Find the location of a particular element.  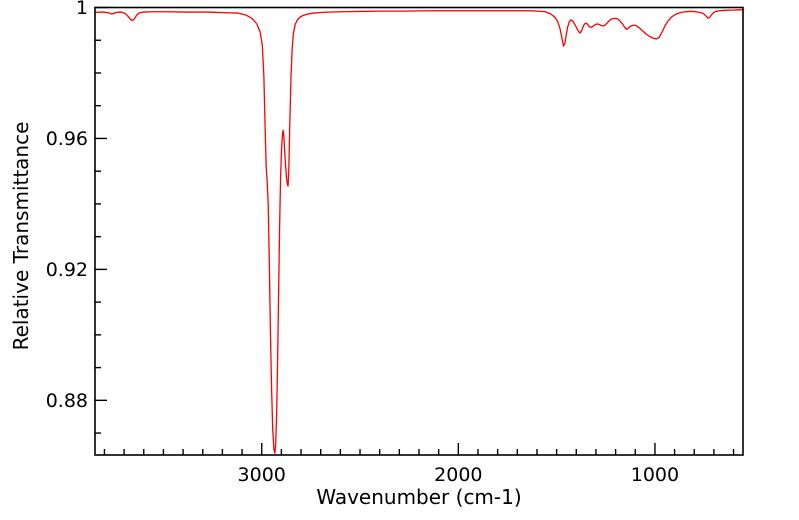

y-tick-label: 1 is located at coordinates (82, 9).